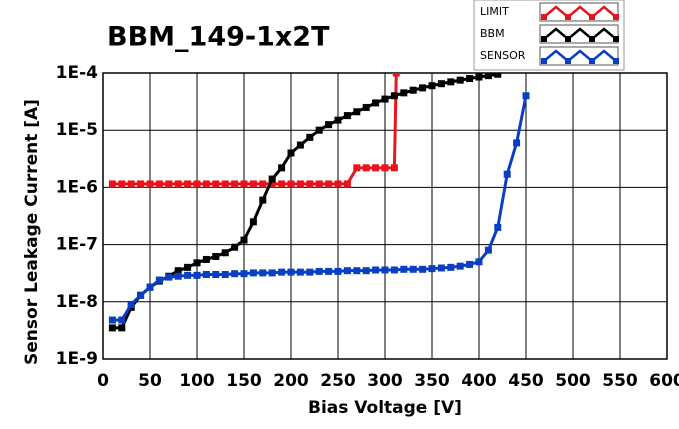 This screenshot has height=429, width=679. I want to click on x-tick-label: 200, so click(291, 381).